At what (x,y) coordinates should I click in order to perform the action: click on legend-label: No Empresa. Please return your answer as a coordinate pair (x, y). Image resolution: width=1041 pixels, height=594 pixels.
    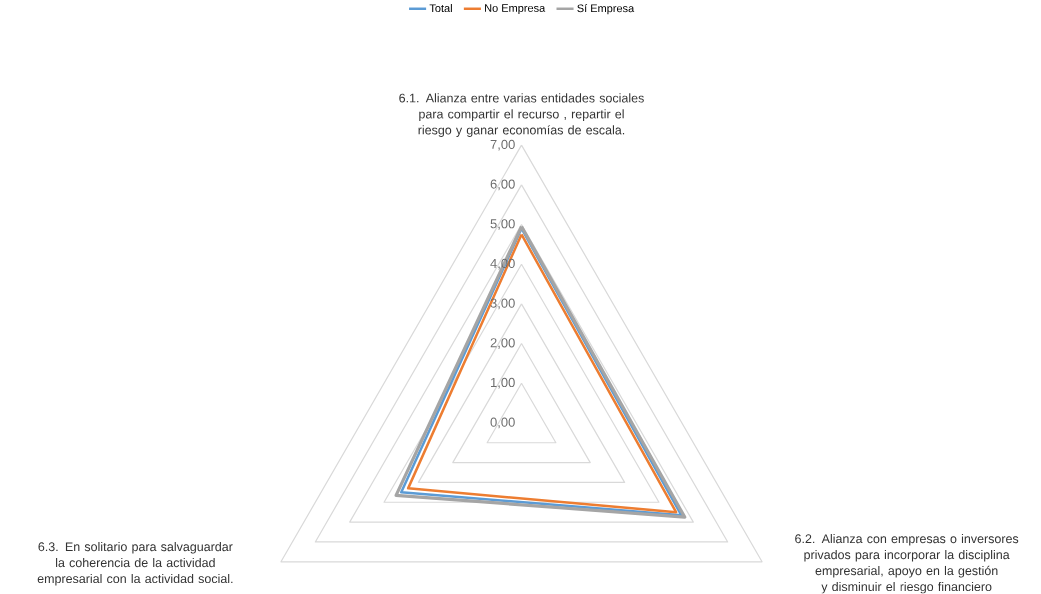
    Looking at the image, I should click on (515, 9).